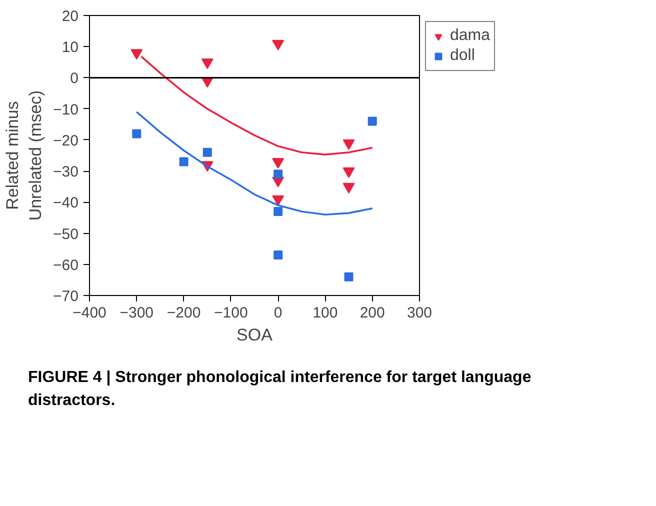 The width and height of the screenshot is (656, 506). Describe the element at coordinates (66, 141) in the screenshot. I see `y-tick-label: −20` at that location.